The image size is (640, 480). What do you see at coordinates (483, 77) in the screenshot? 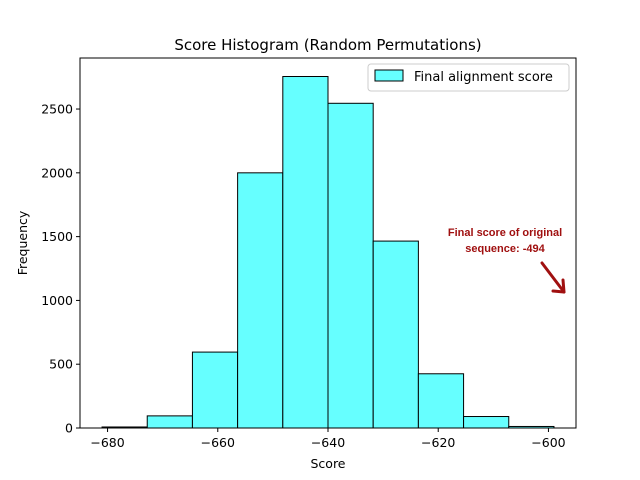
I see `legend-label: Final alignment score` at bounding box center [483, 77].